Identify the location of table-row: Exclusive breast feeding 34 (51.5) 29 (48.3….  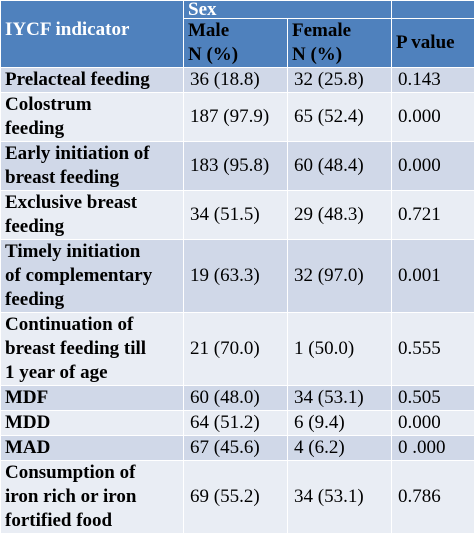
(237, 215).